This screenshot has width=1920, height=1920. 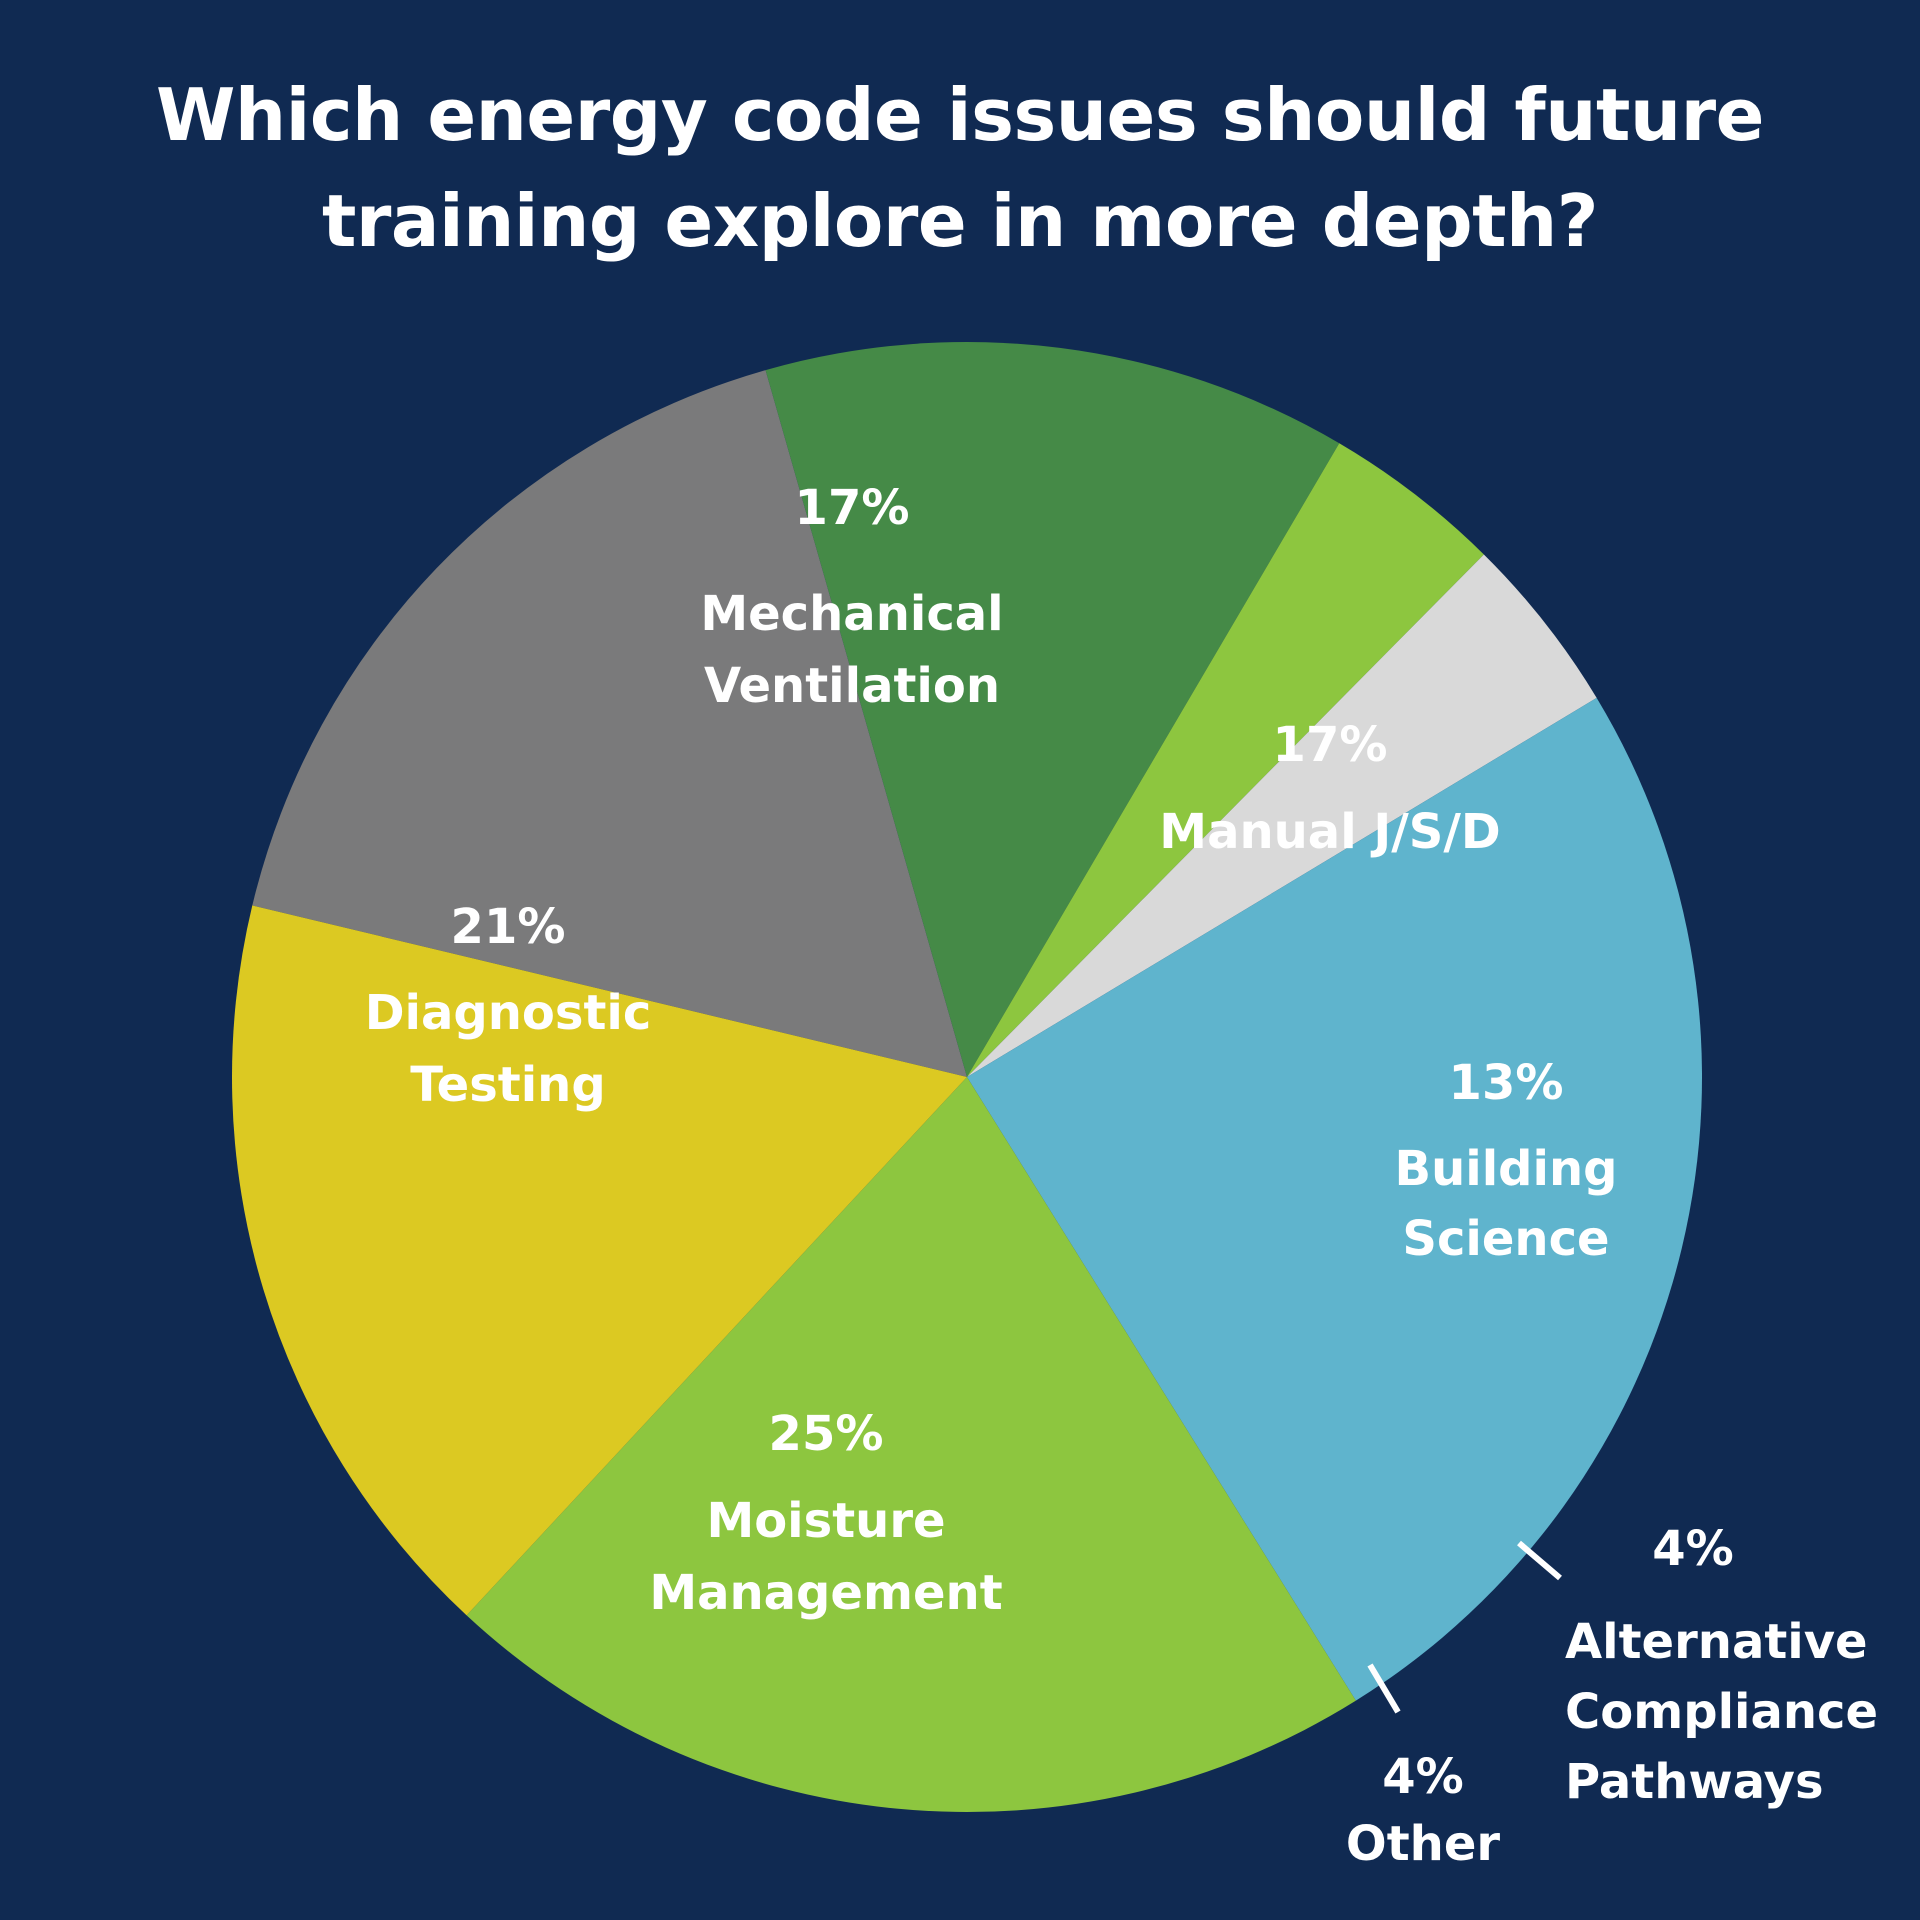 What do you see at coordinates (1506, 1083) in the screenshot?
I see `slice-percent-label-2: 13%` at bounding box center [1506, 1083].